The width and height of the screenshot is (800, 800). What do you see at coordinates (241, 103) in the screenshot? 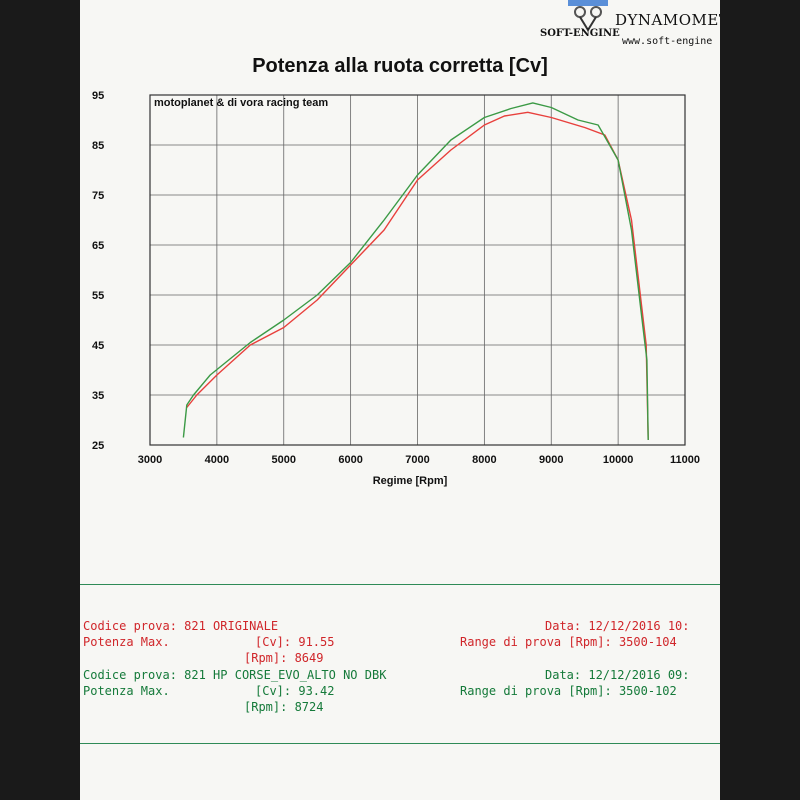
I see `chart-annotation: motoplanet & di vora racing team` at bounding box center [241, 103].